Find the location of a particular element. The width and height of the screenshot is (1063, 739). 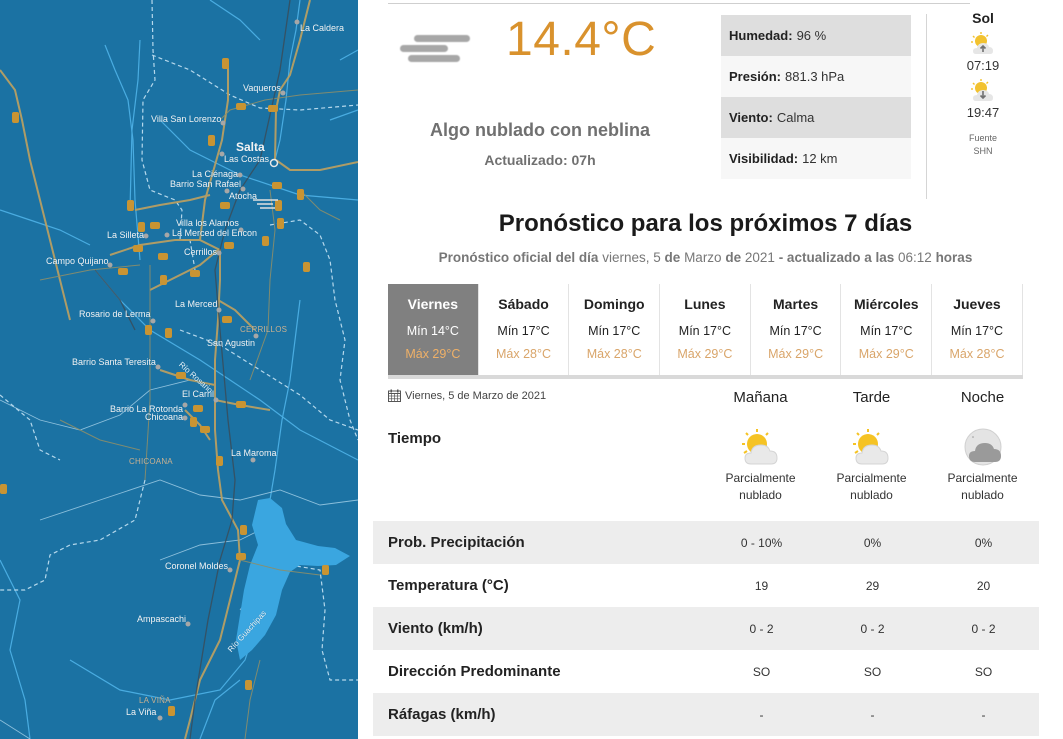

current-updated: Actualizado: 07h is located at coordinates (540, 160).